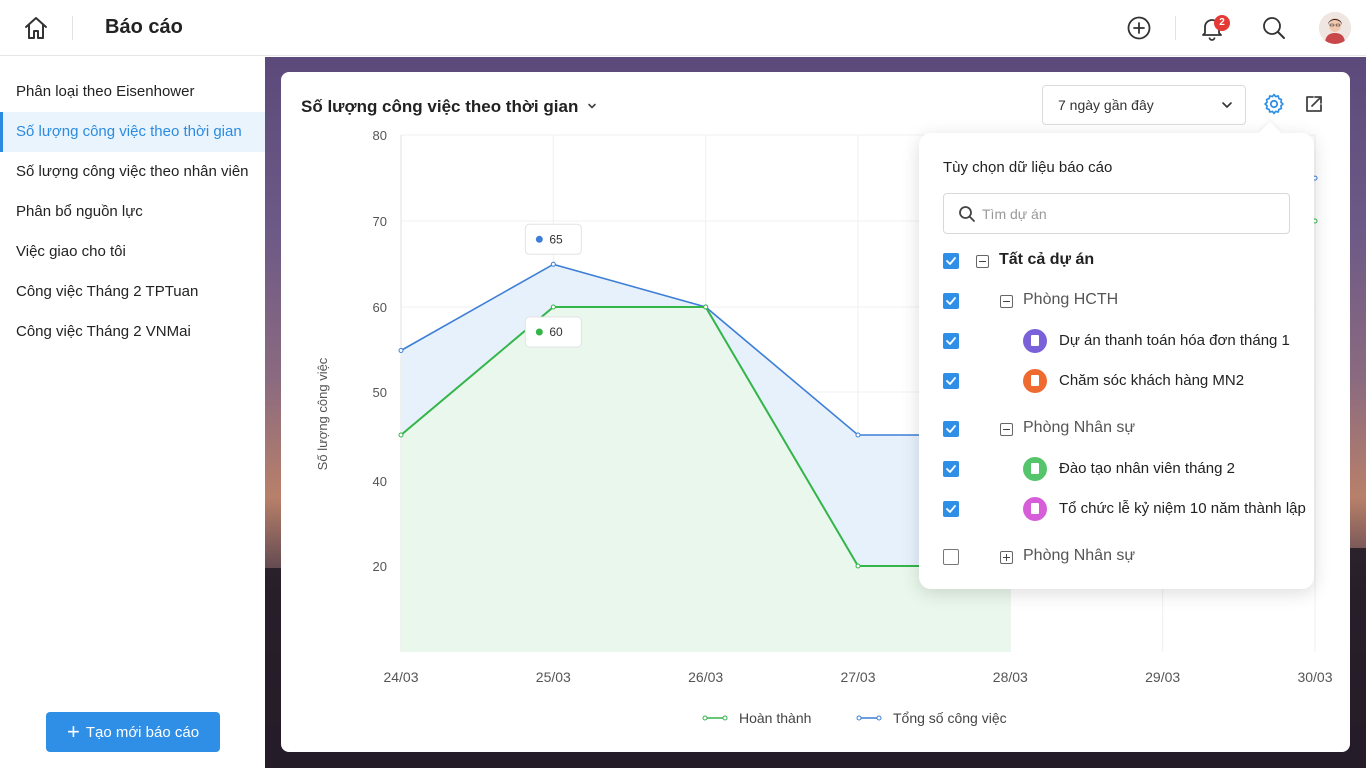  Describe the element at coordinates (857, 677) in the screenshot. I see `x-tick-label: 27/03` at that location.